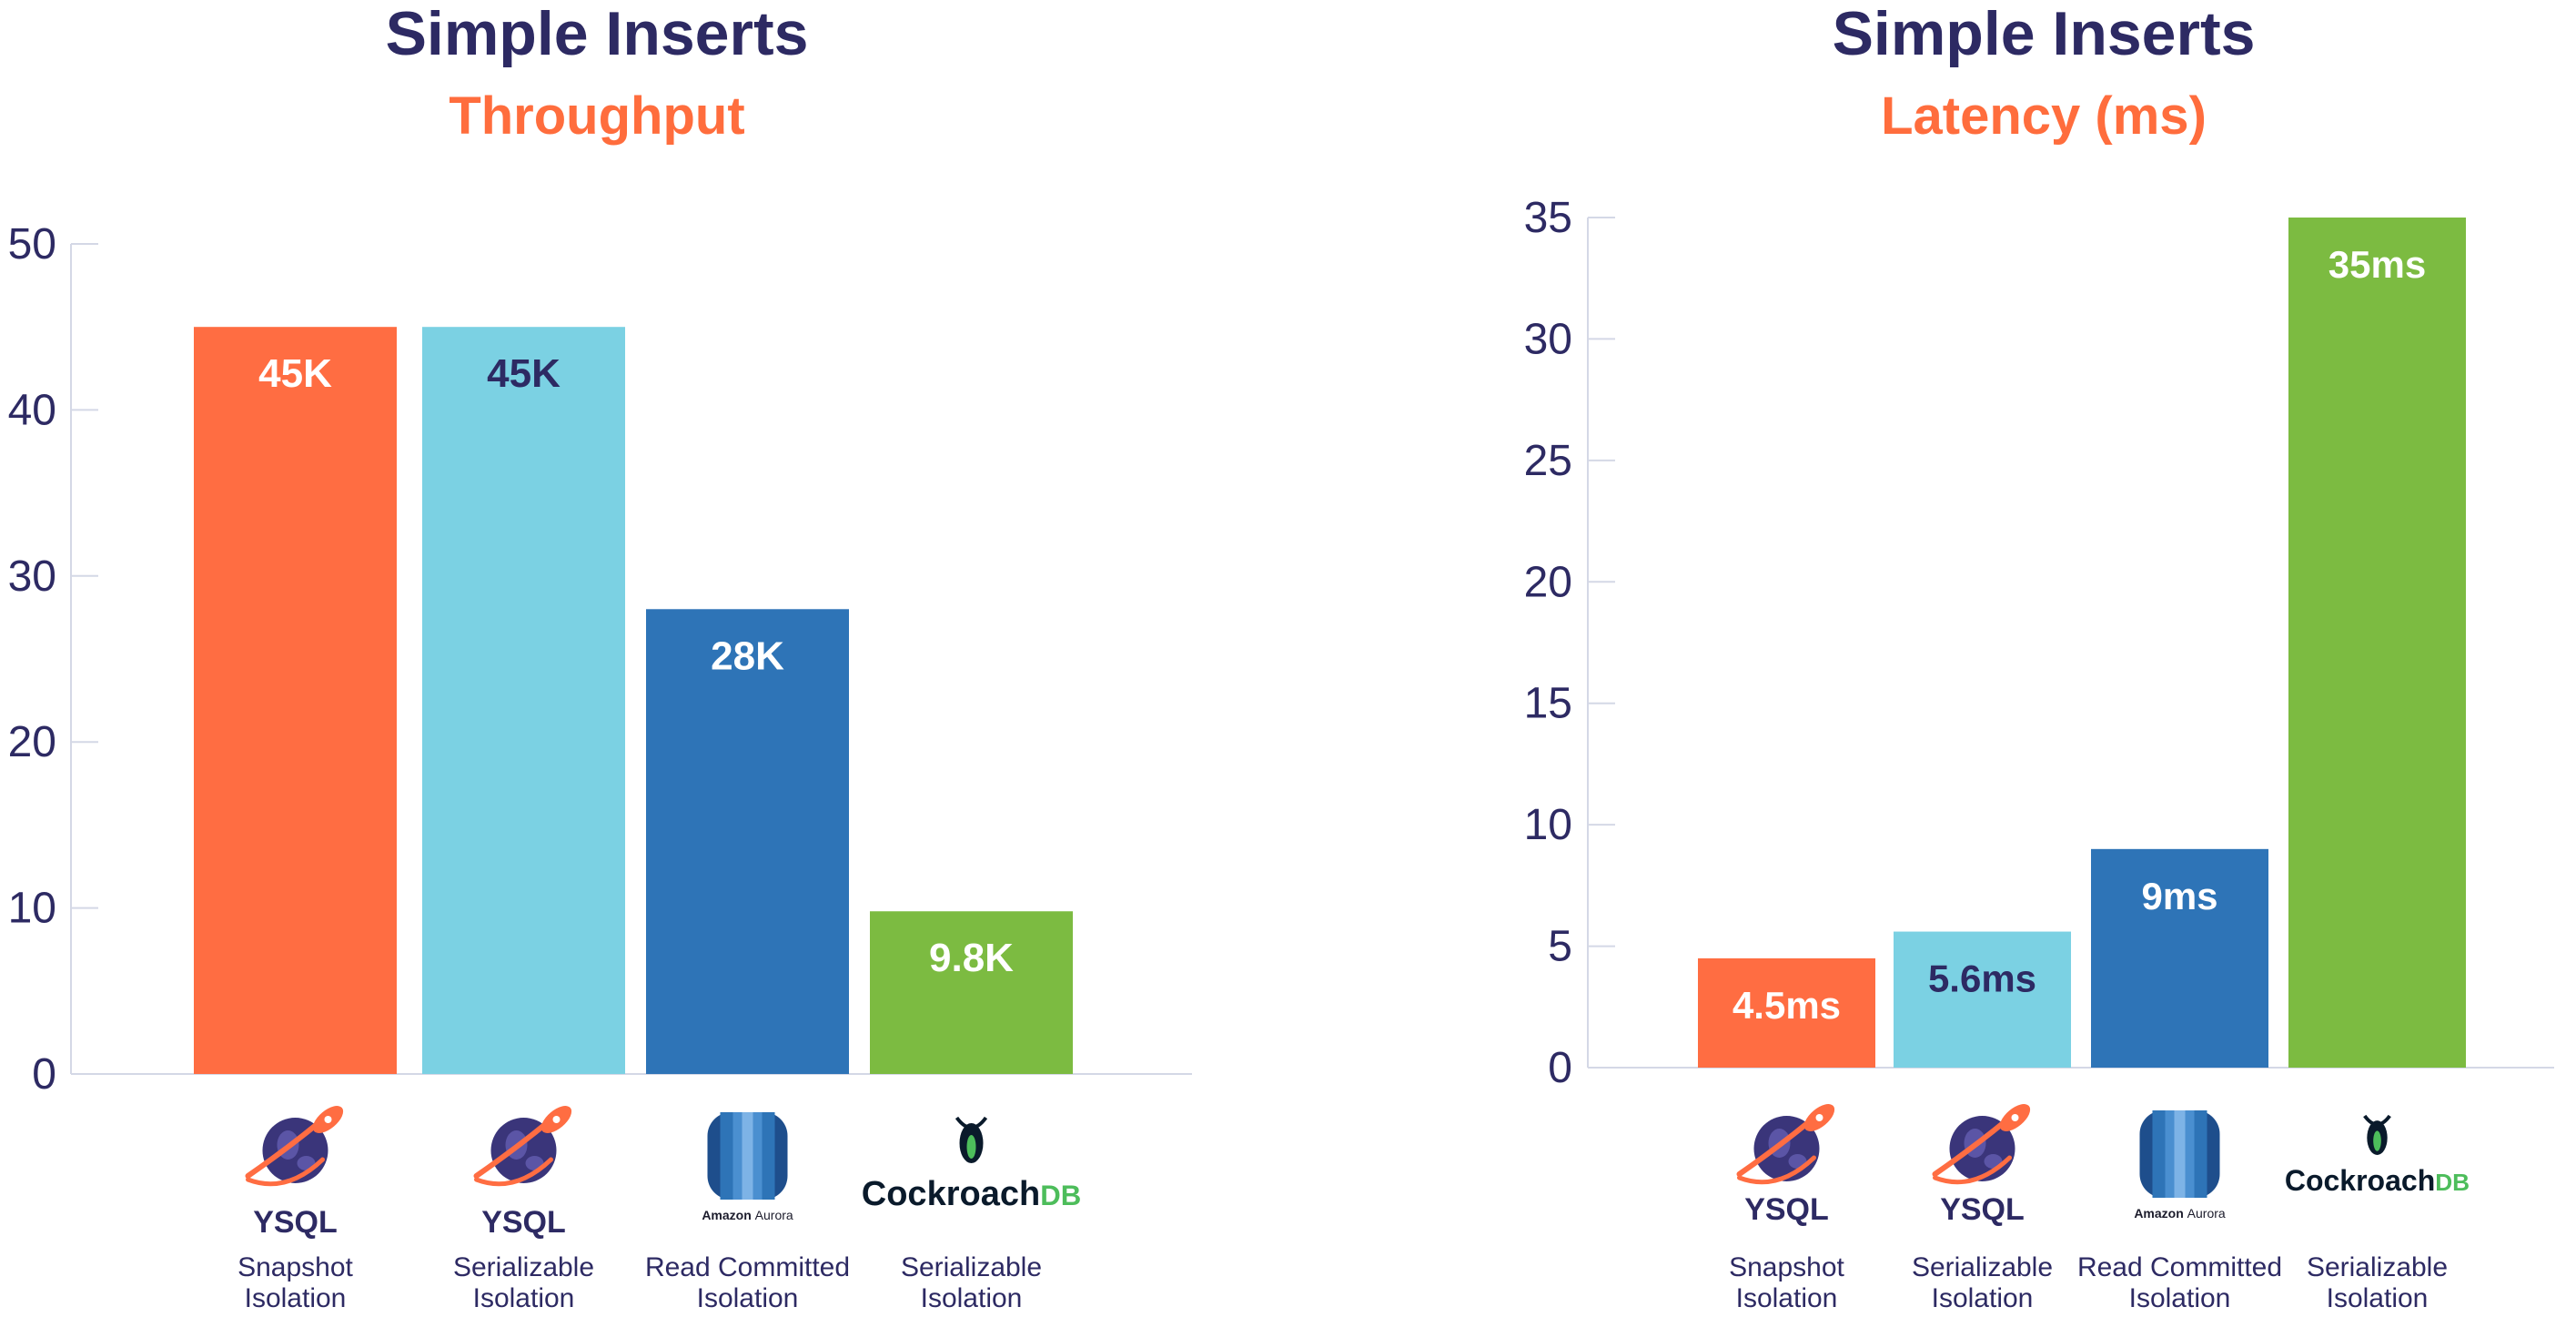 The width and height of the screenshot is (2576, 1317). Describe the element at coordinates (2179, 896) in the screenshot. I see `bar-value-label: 9ms` at that location.